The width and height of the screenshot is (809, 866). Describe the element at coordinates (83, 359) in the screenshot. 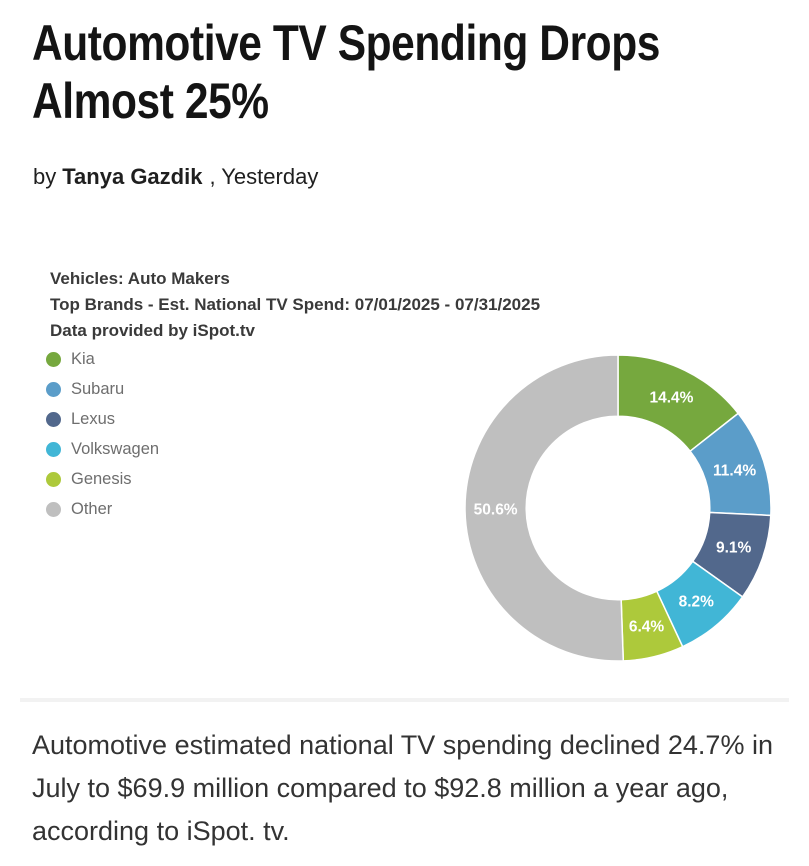

I see `legend-label: Kia` at that location.